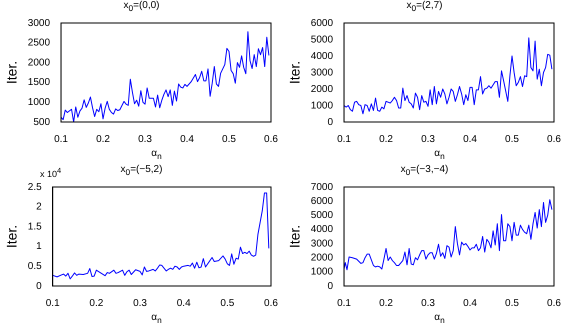  I want to click on y-tick-label: 500, so click(41, 122).